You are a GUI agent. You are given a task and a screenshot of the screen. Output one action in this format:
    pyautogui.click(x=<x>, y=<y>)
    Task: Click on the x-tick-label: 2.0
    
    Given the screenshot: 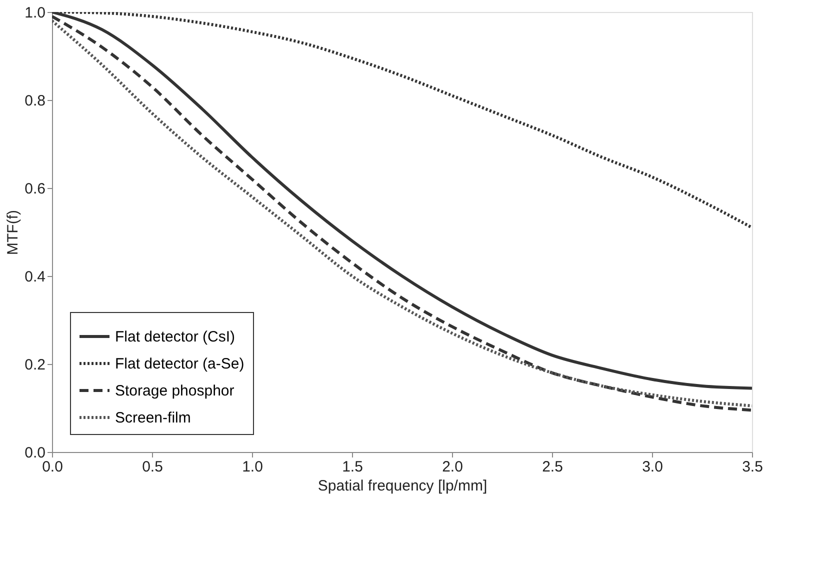 What is the action you would take?
    pyautogui.click(x=452, y=467)
    